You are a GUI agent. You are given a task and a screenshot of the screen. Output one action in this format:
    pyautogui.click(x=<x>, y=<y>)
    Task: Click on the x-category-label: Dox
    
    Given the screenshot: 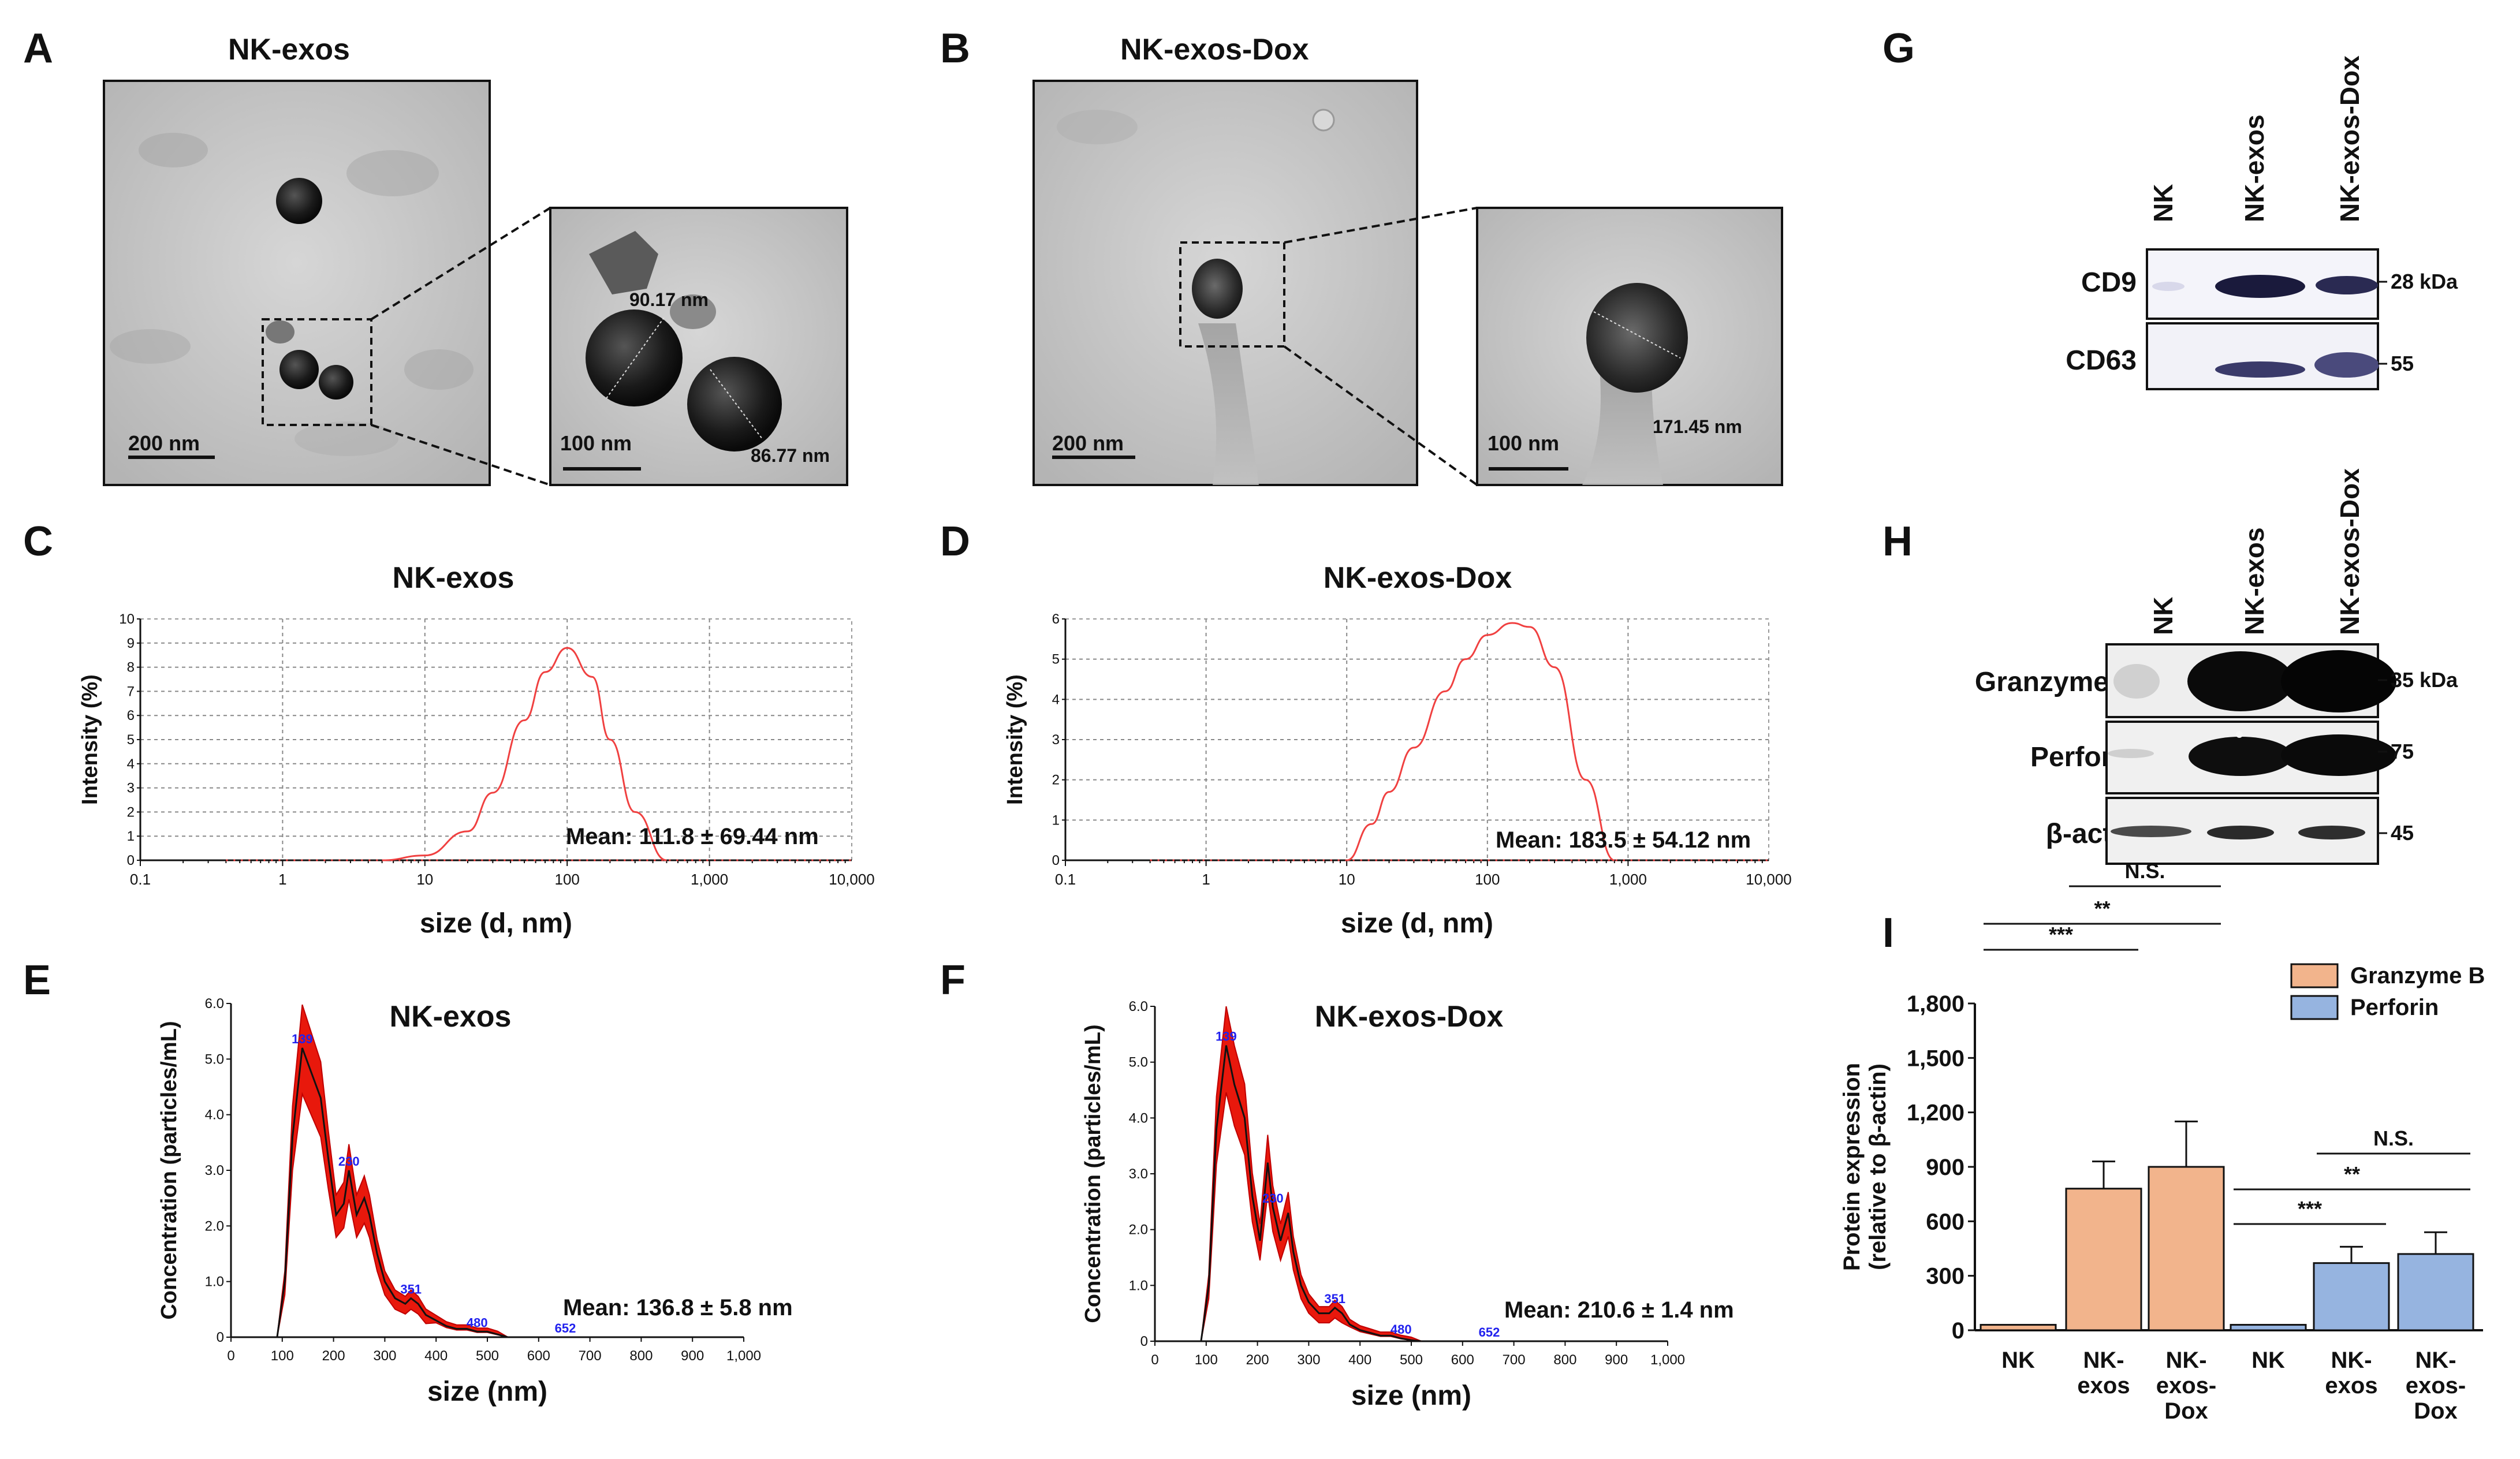 What is the action you would take?
    pyautogui.click(x=2186, y=1411)
    